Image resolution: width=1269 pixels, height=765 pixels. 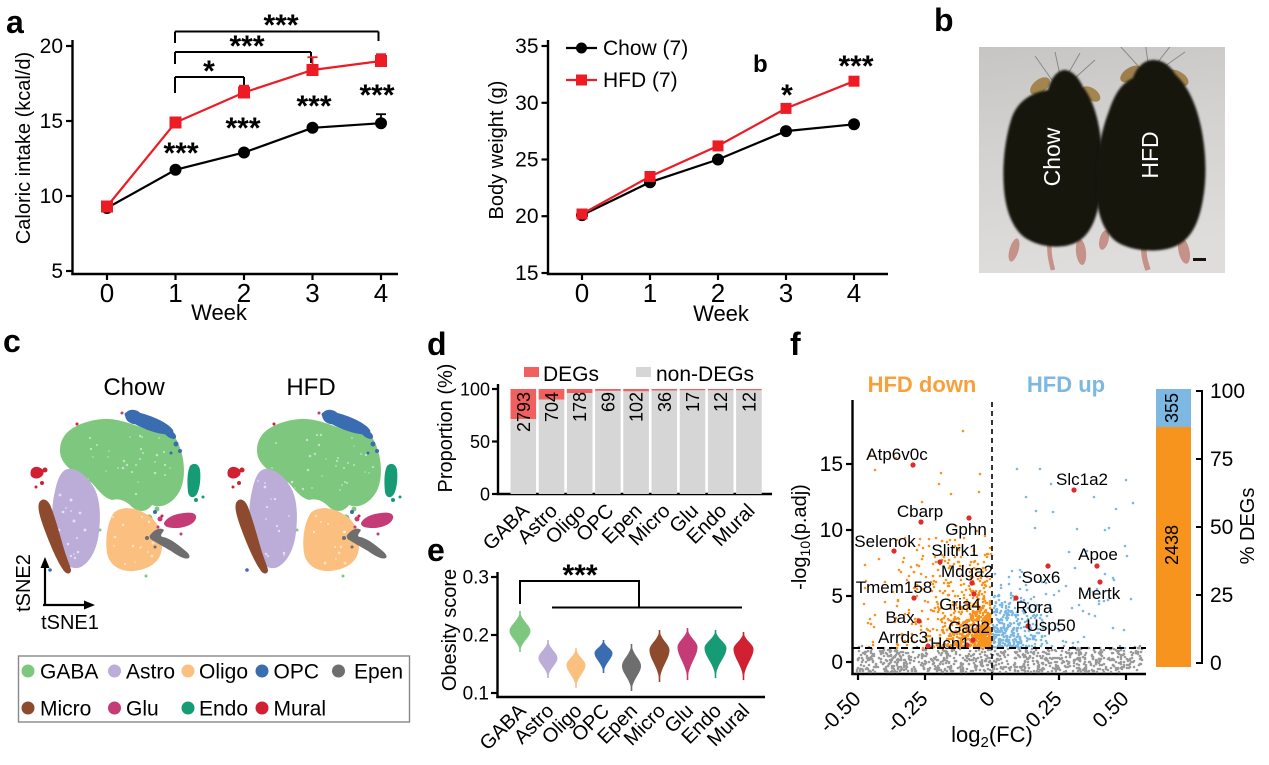 I want to click on svg-text: Sox6, so click(x=1041, y=577).